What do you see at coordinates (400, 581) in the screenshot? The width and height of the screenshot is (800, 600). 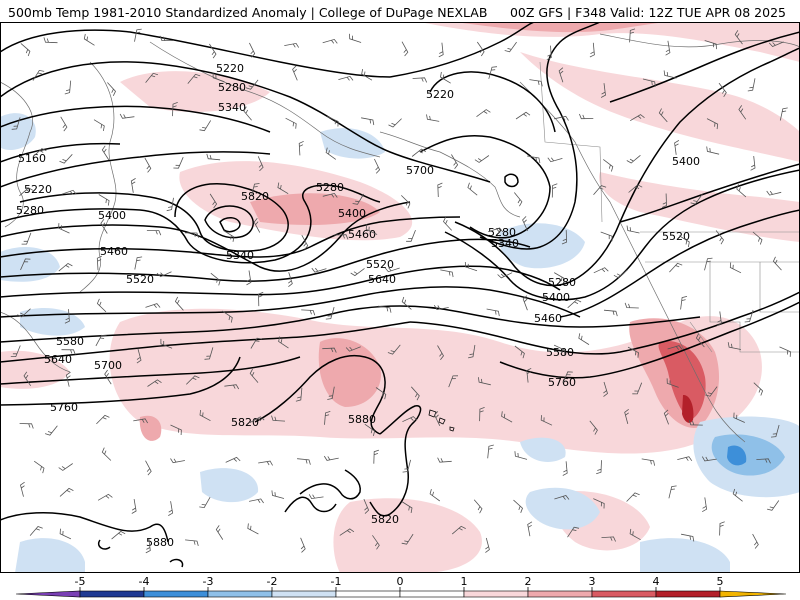 I see `colorbar-label: 0` at bounding box center [400, 581].